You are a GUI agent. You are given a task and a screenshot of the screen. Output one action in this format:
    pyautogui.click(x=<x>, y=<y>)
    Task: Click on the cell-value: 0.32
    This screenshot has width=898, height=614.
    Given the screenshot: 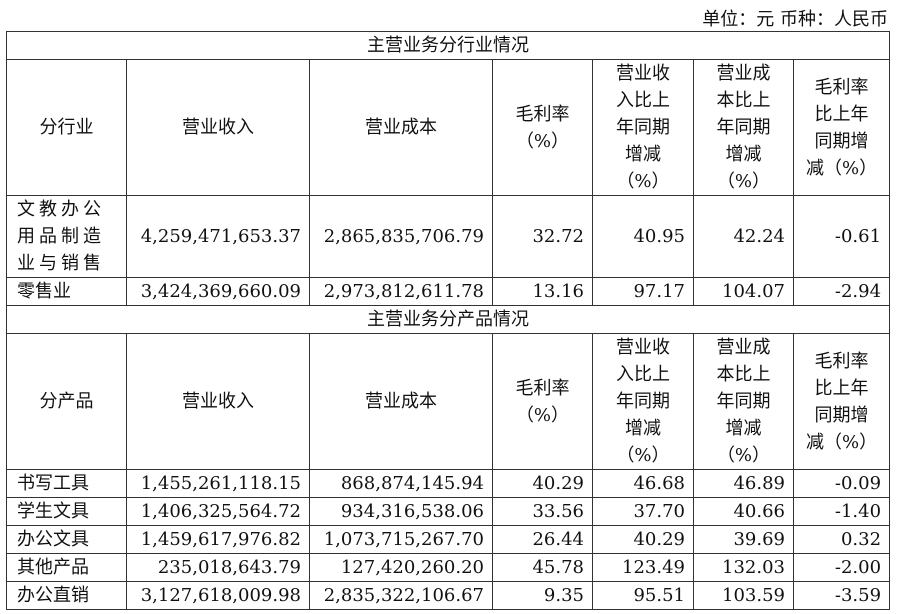 What is the action you would take?
    pyautogui.click(x=841, y=539)
    